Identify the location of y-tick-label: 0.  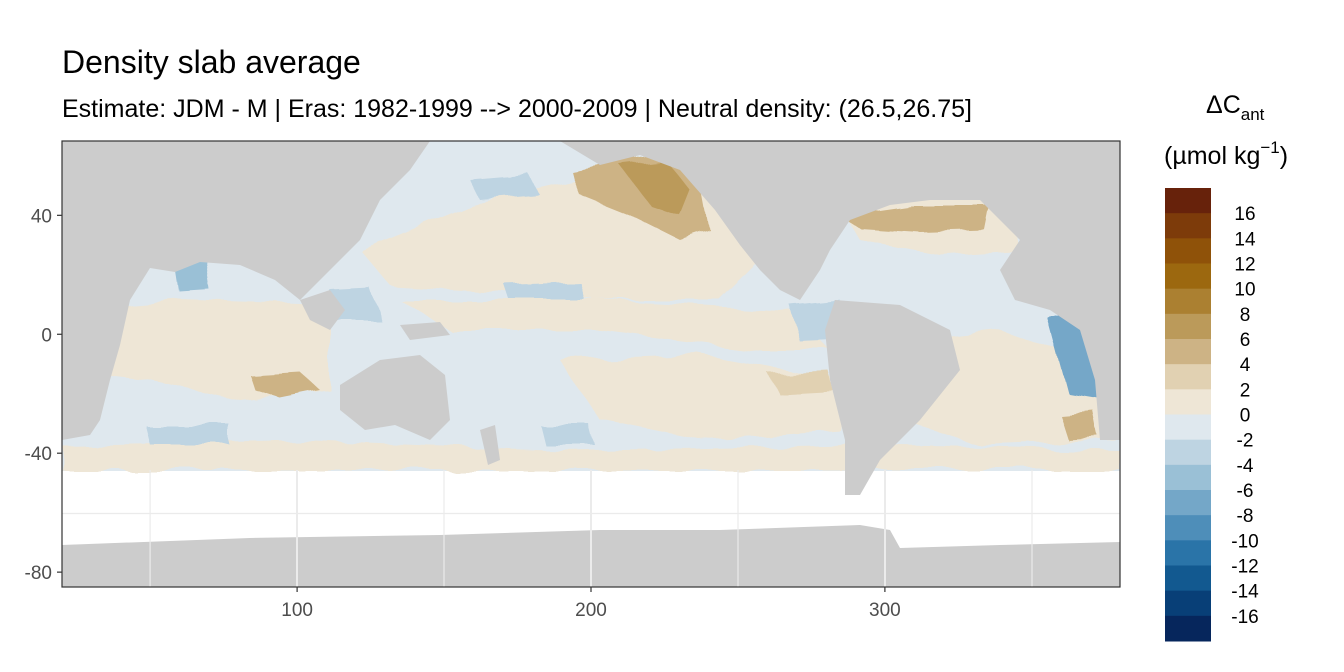
(46, 335).